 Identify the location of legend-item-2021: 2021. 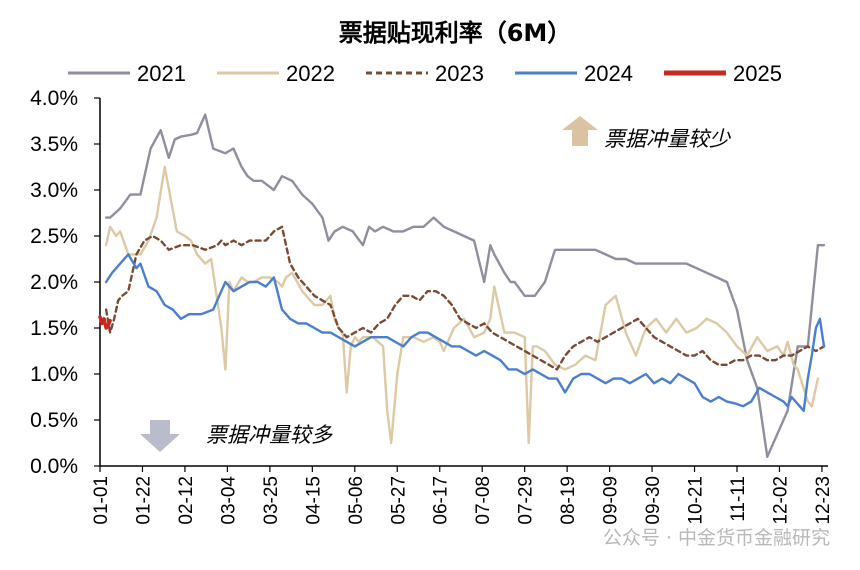
(127, 73).